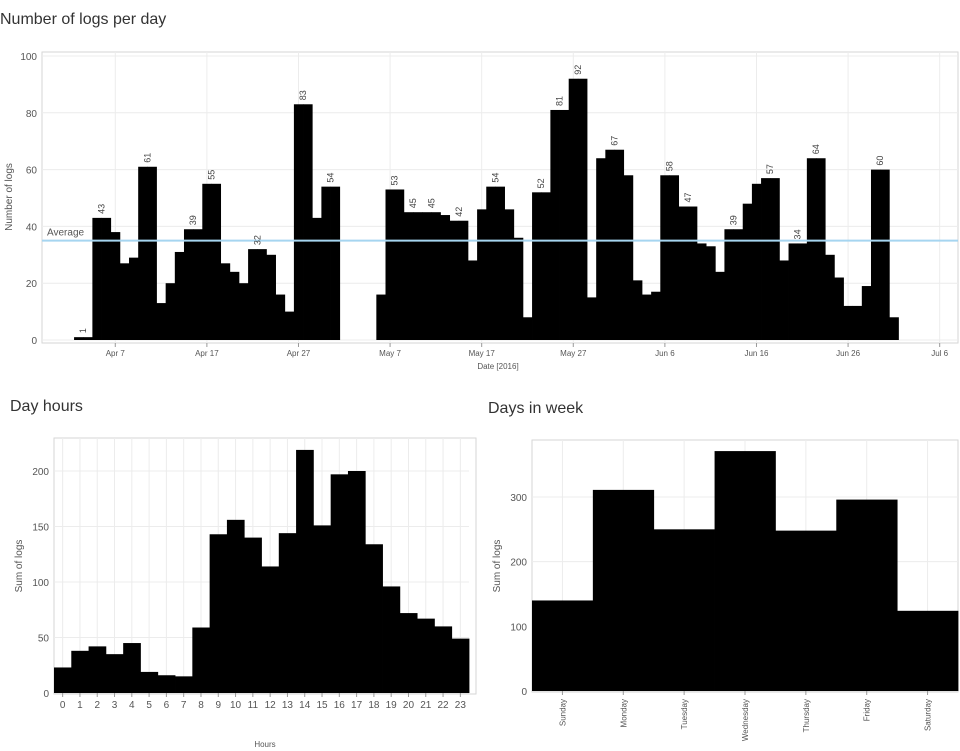 This screenshot has width=960, height=751. I want to click on data-label-2016-04-22: 32, so click(257, 240).